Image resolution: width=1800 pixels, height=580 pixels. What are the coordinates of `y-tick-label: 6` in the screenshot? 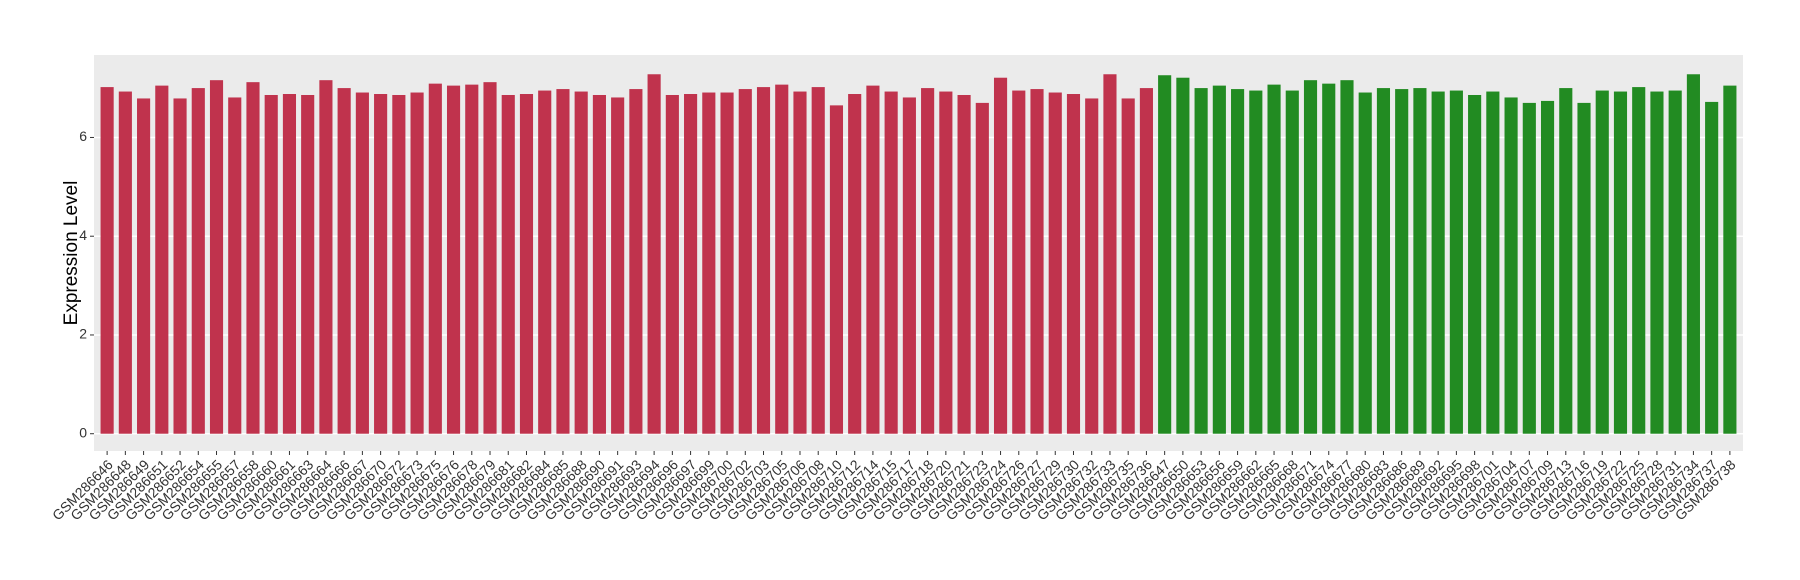 It's located at (83, 136).